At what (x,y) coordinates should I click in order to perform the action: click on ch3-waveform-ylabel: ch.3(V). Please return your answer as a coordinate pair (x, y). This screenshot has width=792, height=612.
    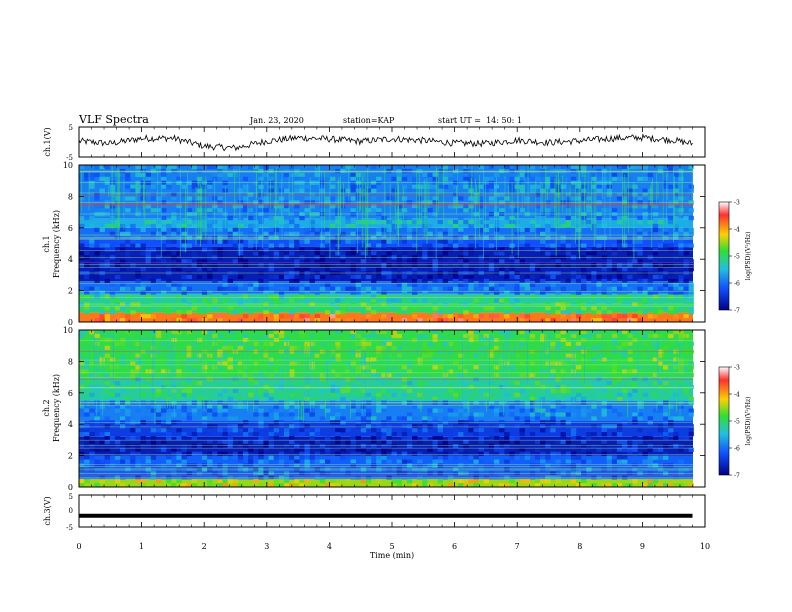
    Looking at the image, I should click on (47, 510).